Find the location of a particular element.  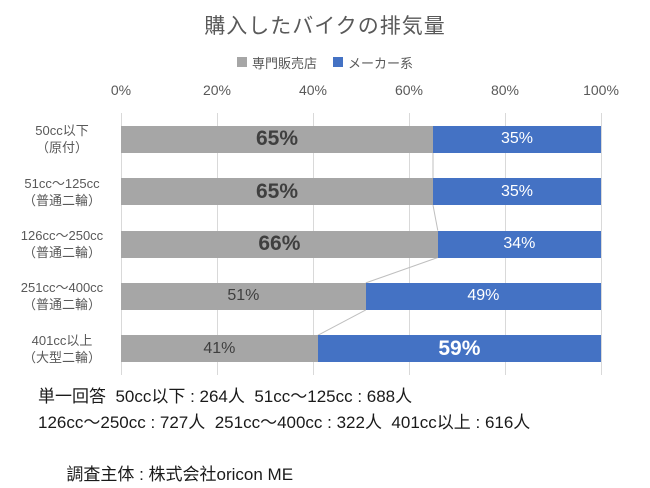

chart-title: 購入したバイクの排気量 is located at coordinates (325, 26).